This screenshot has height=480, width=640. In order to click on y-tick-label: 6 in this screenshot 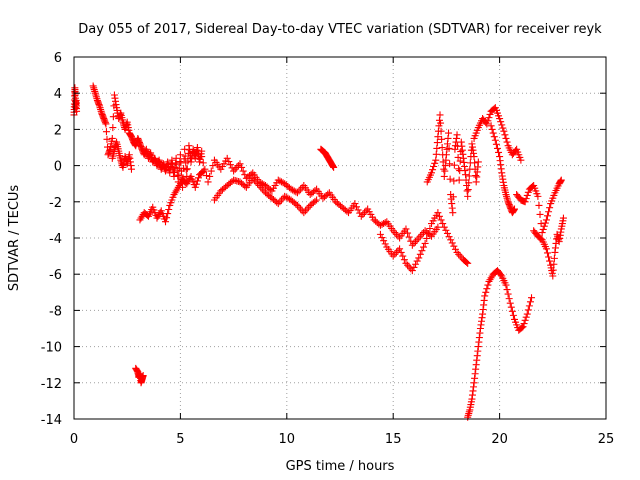, I will do `click(58, 58)`.